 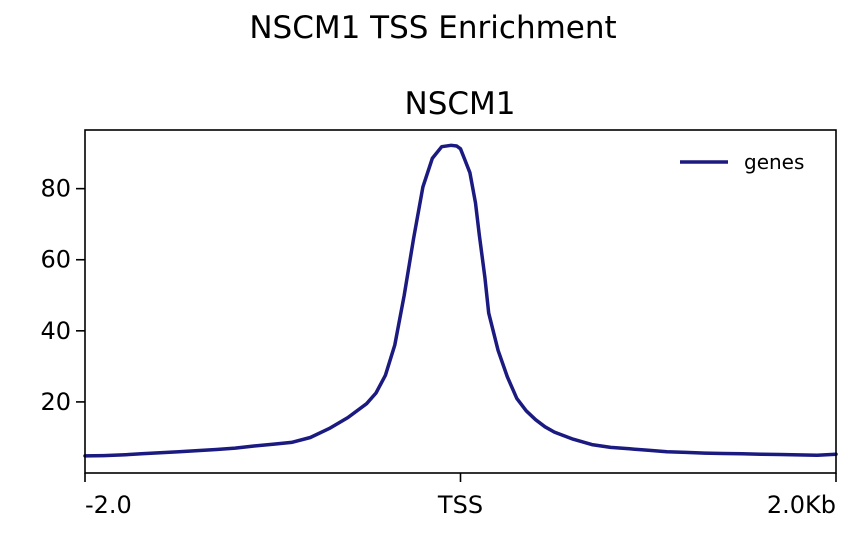 What do you see at coordinates (62, 295) in the screenshot?
I see `y-axis-ticks: 20 40 60 80` at bounding box center [62, 295].